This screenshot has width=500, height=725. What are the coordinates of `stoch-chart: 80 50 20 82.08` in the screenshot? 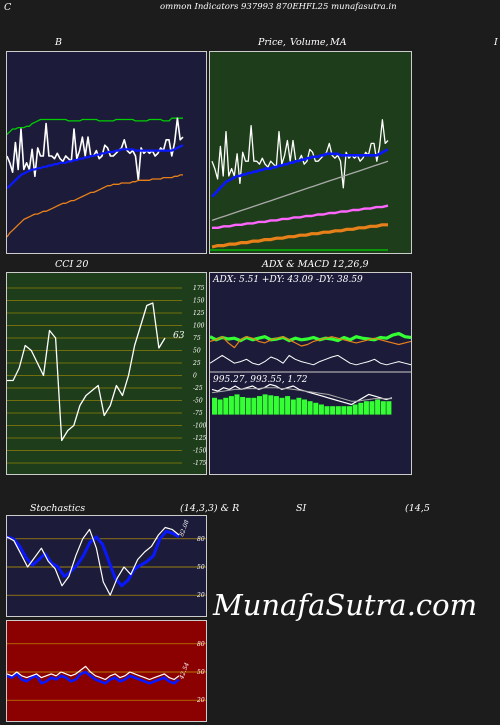 It's located at (106, 559).